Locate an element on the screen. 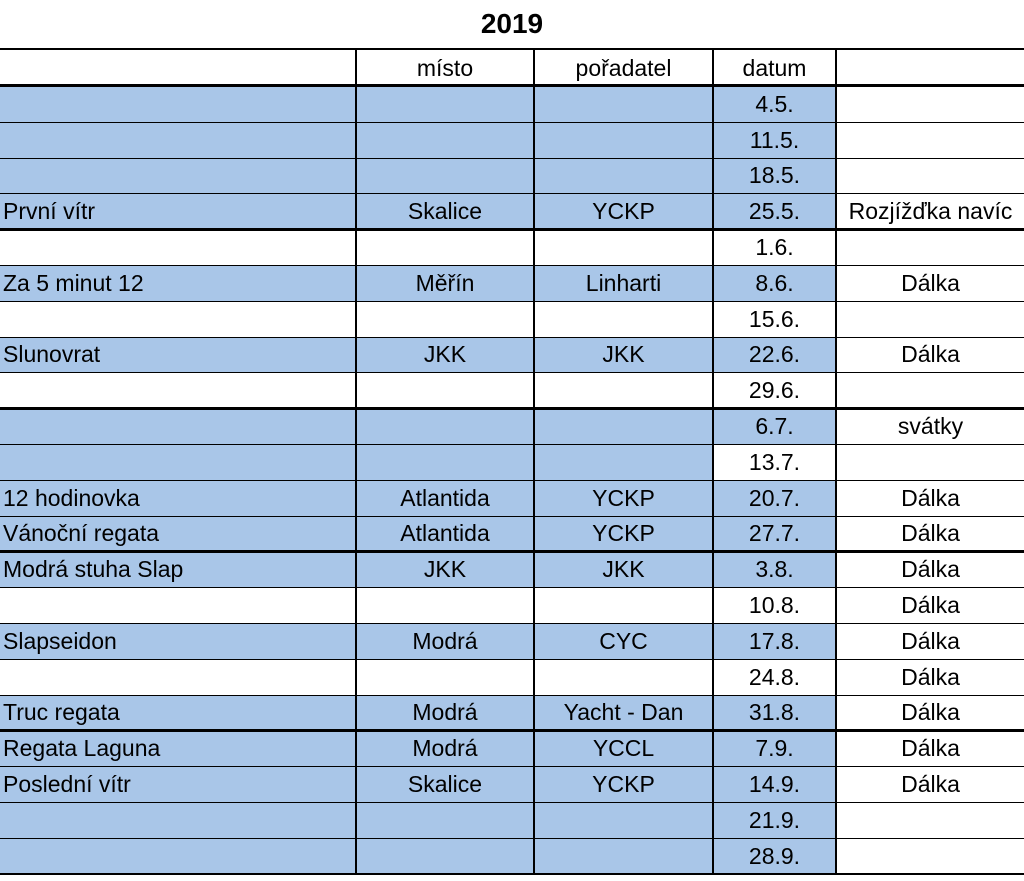 The image size is (1024, 881). cell-name: Poslední vítr is located at coordinates (178, 784).